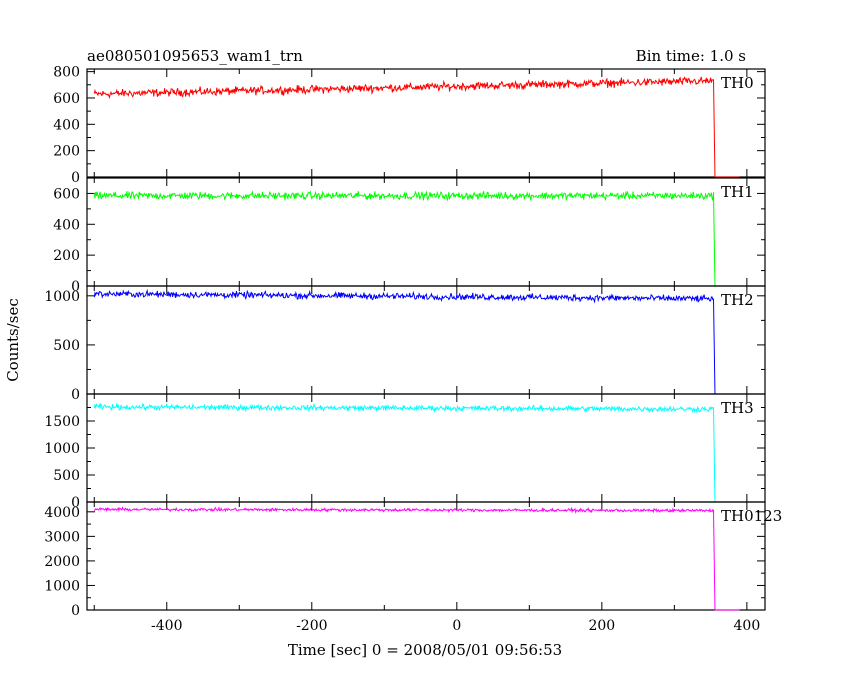 The width and height of the screenshot is (850, 680). I want to click on series-line-th0, so click(416, 127).